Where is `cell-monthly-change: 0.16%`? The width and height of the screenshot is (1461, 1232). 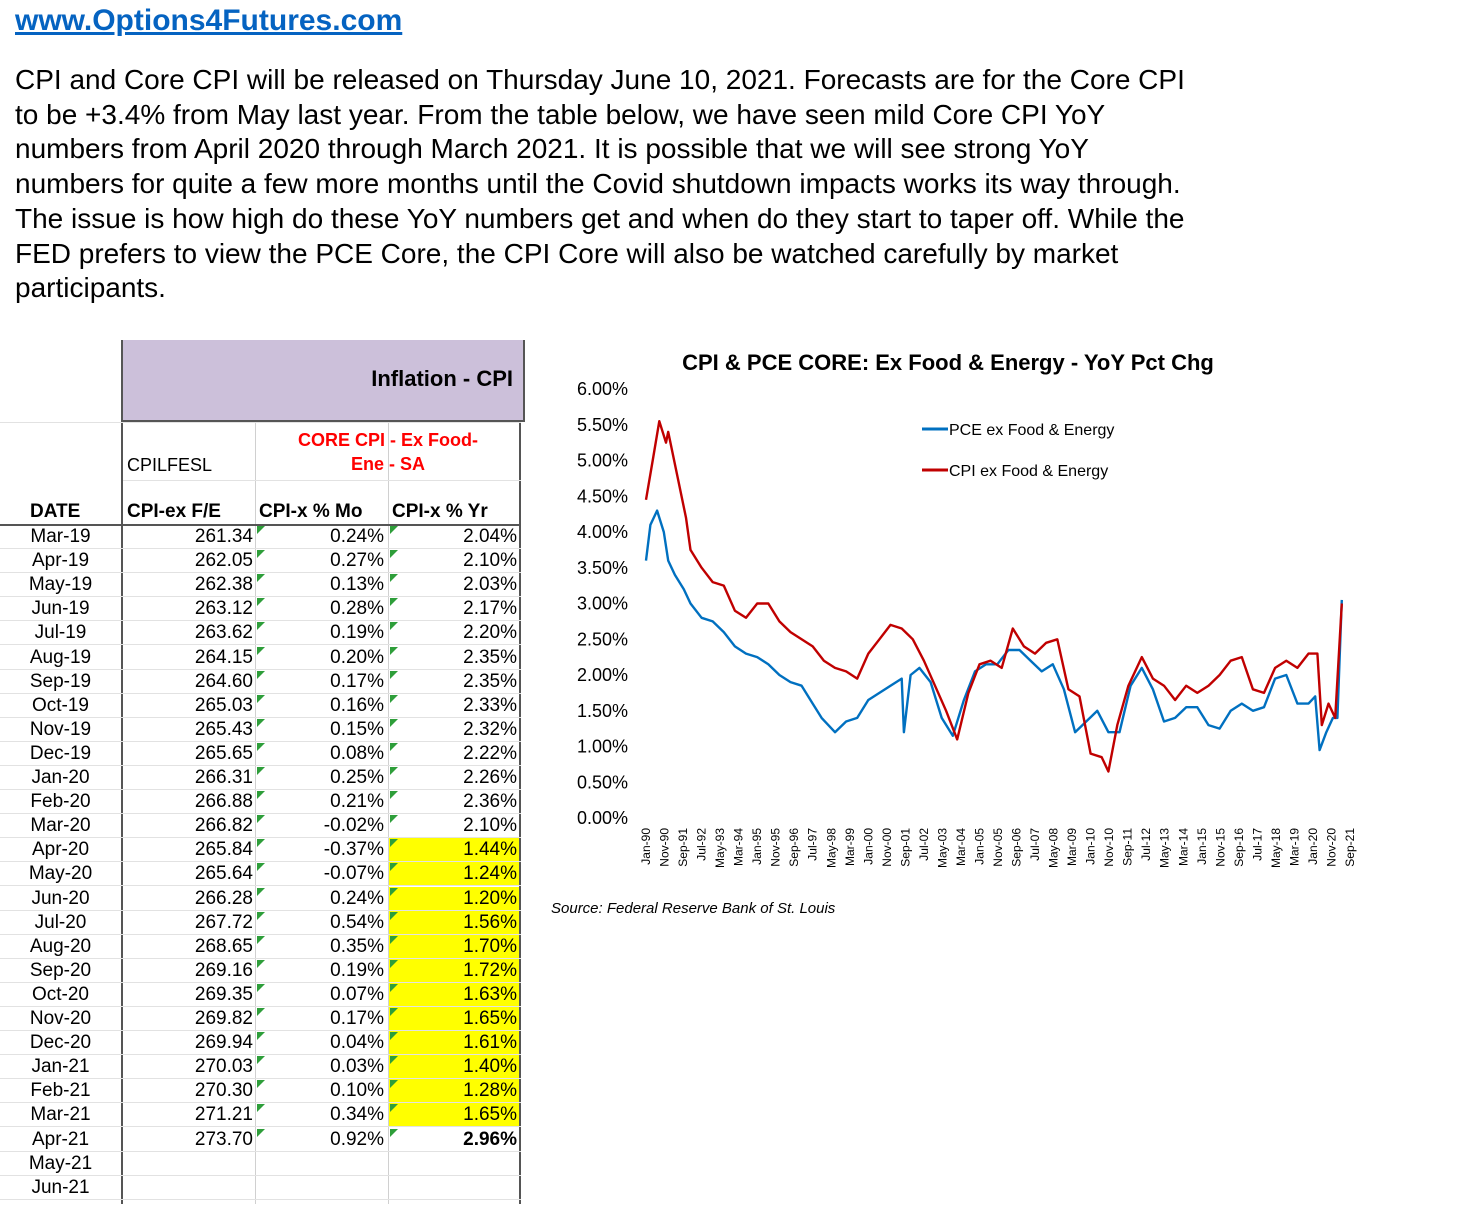 cell-monthly-change: 0.16% is located at coordinates (357, 705).